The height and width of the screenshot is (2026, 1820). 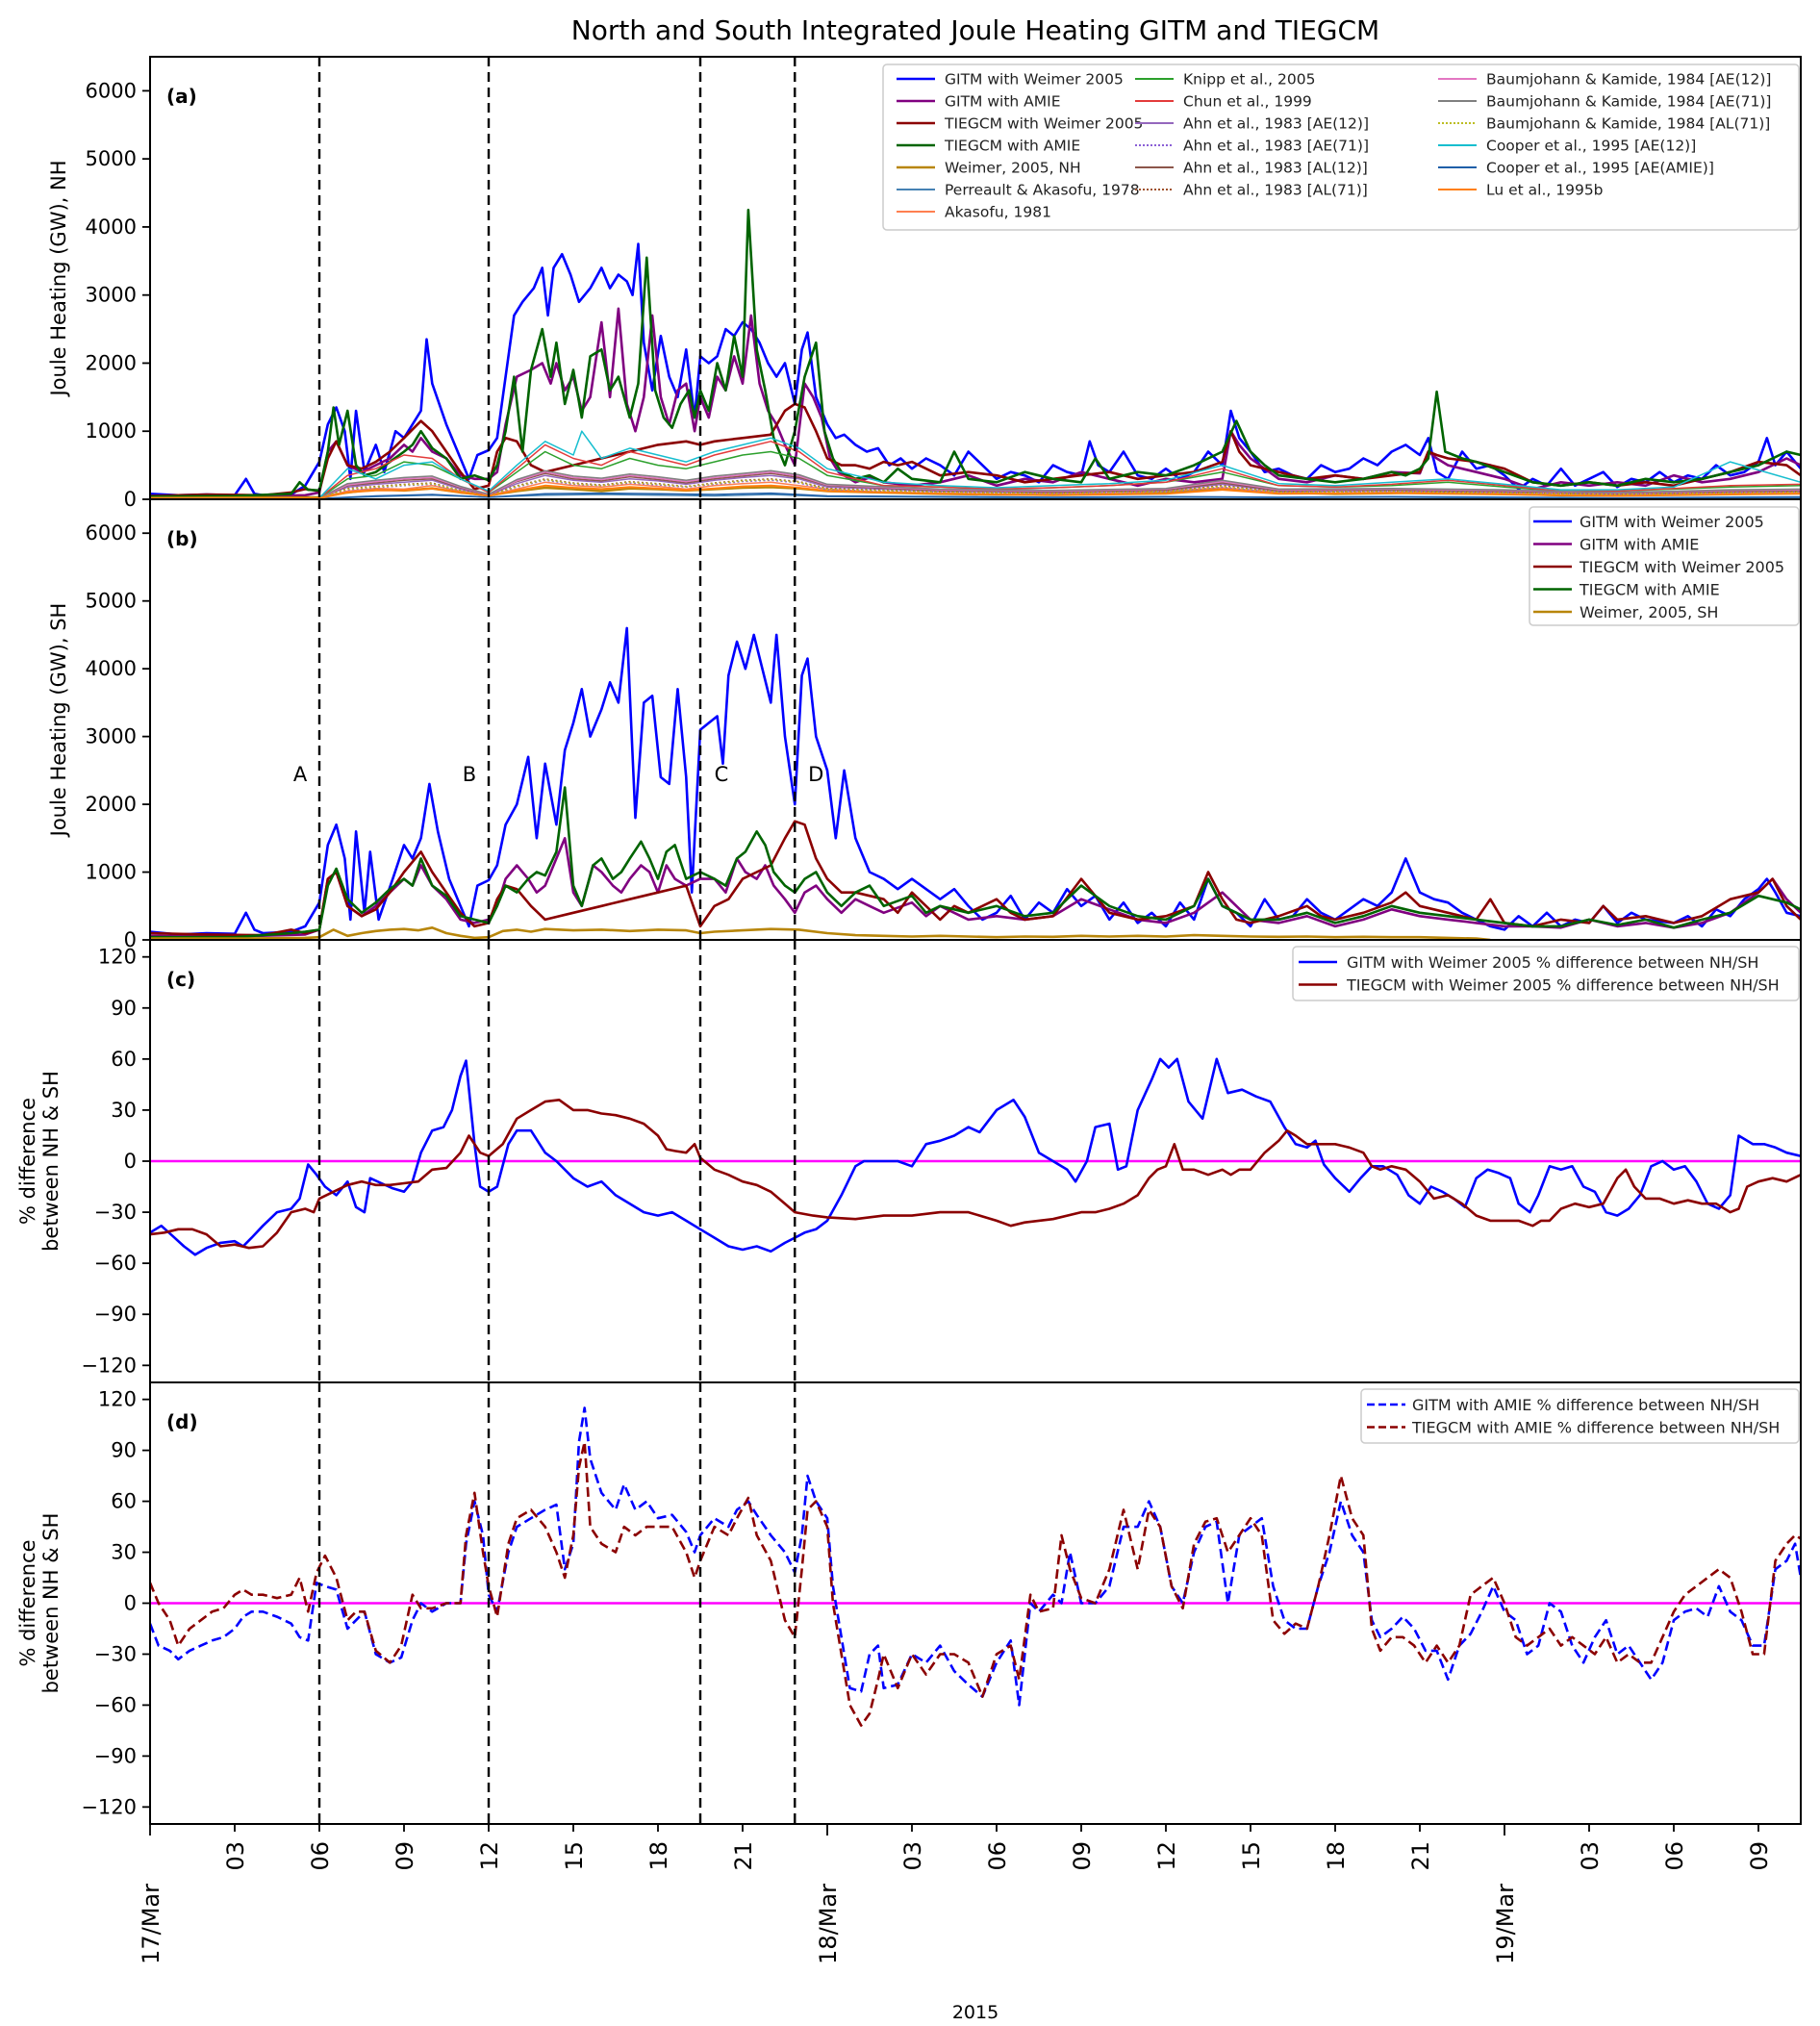 What do you see at coordinates (1591, 146) in the screenshot?
I see `legend-entry-label: Cooper et al., 1995 [AE(12)]` at bounding box center [1591, 146].